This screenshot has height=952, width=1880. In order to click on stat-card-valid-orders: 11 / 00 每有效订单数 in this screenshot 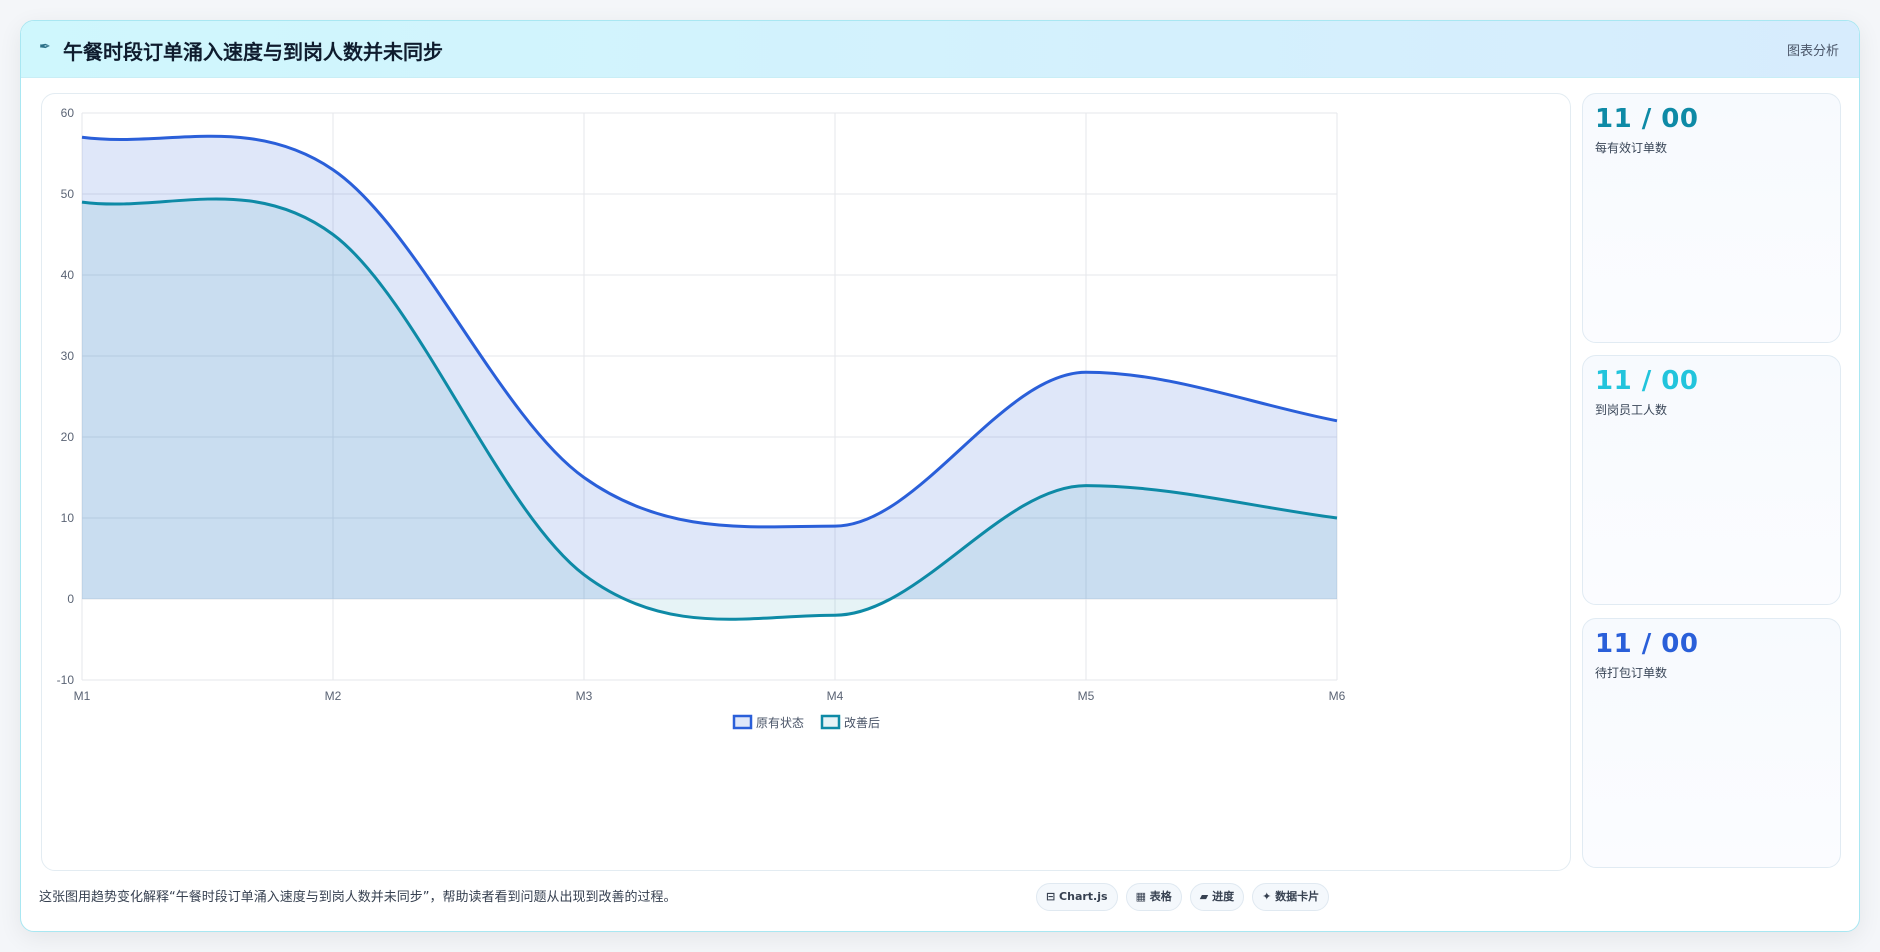, I will do `click(1711, 218)`.